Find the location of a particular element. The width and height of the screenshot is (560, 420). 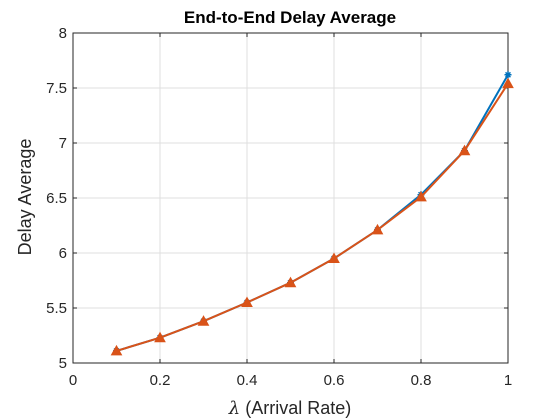

y-tick-label: 7.5 is located at coordinates (56, 88).